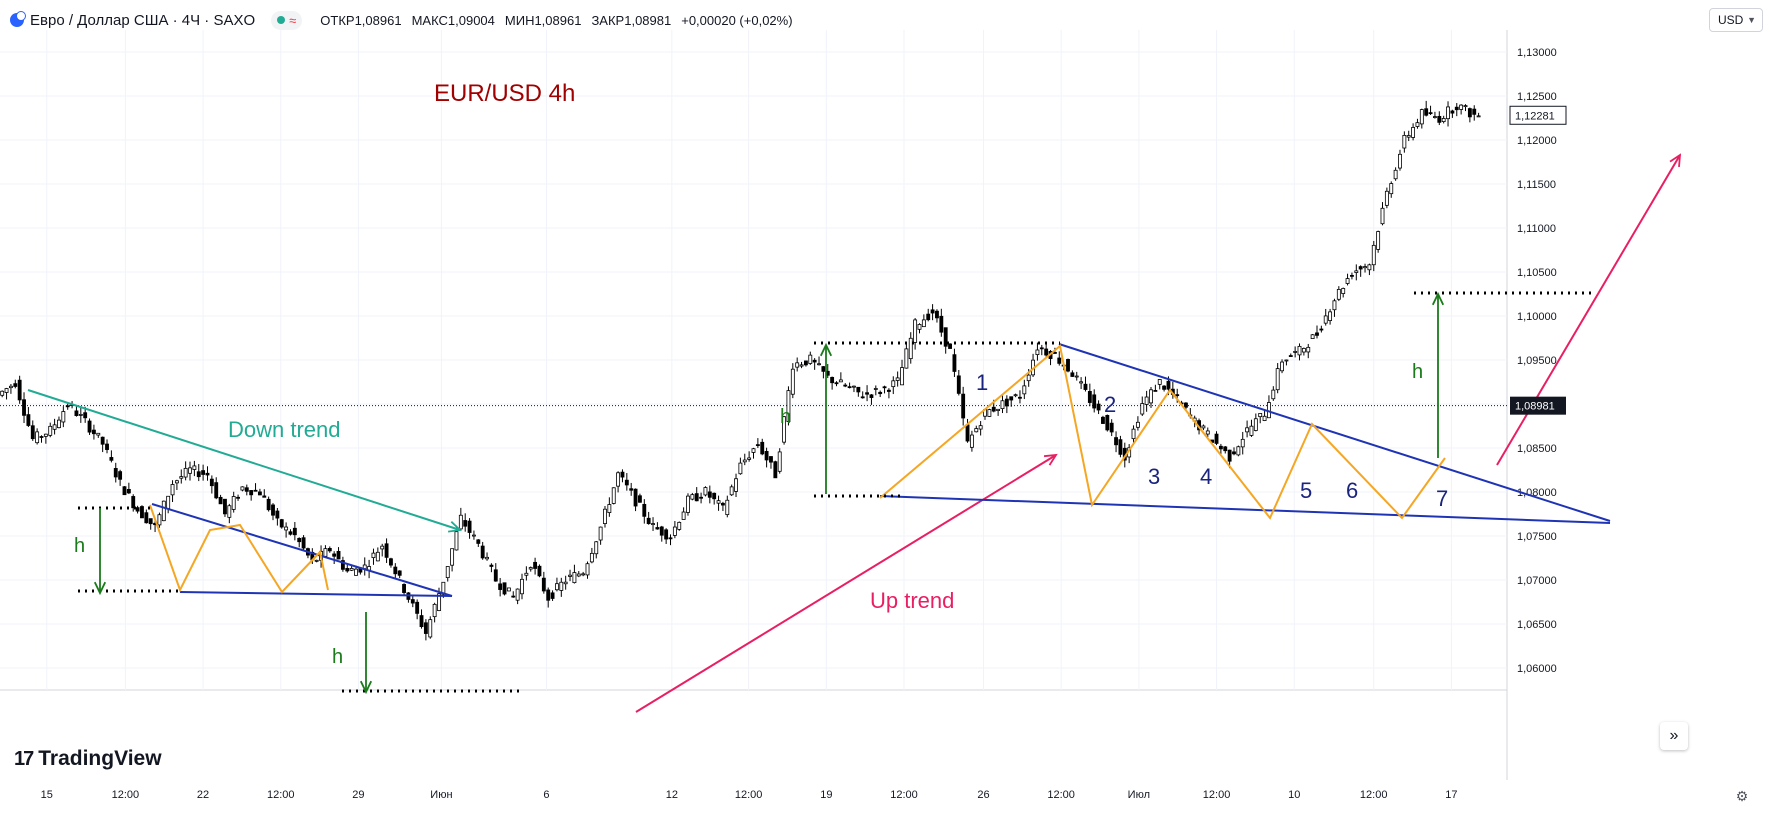 The image size is (1772, 815). I want to click on wave-icon: ≈, so click(293, 20).